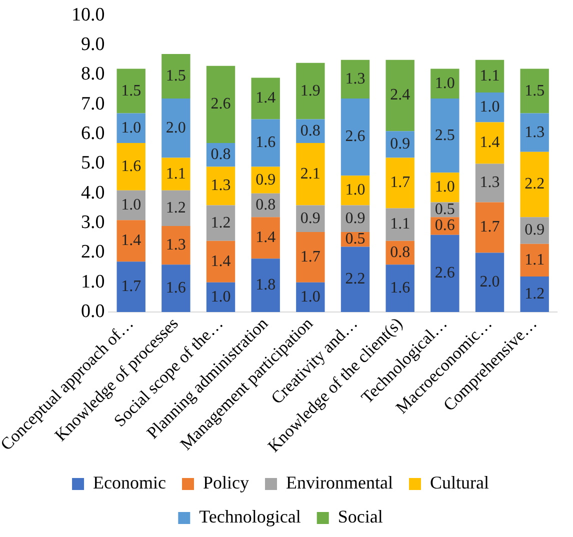 This screenshot has height=537, width=573. Describe the element at coordinates (92, 74) in the screenshot. I see `y-tick-label: 8.0` at that location.